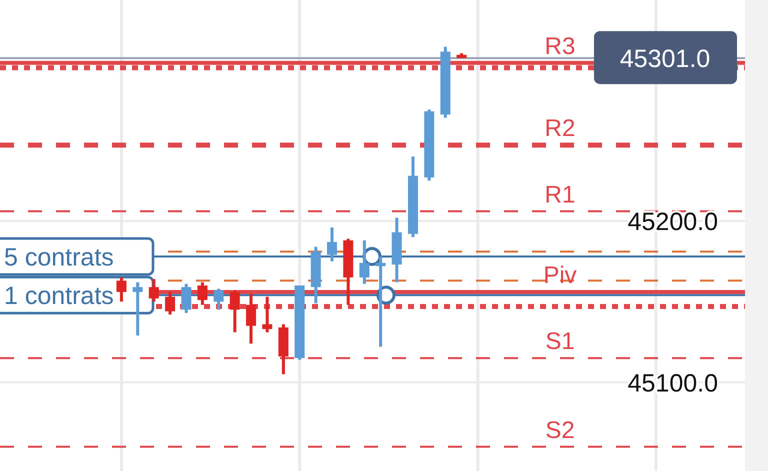  Describe the element at coordinates (560, 275) in the screenshot. I see `ref-line-label: Piv` at that location.